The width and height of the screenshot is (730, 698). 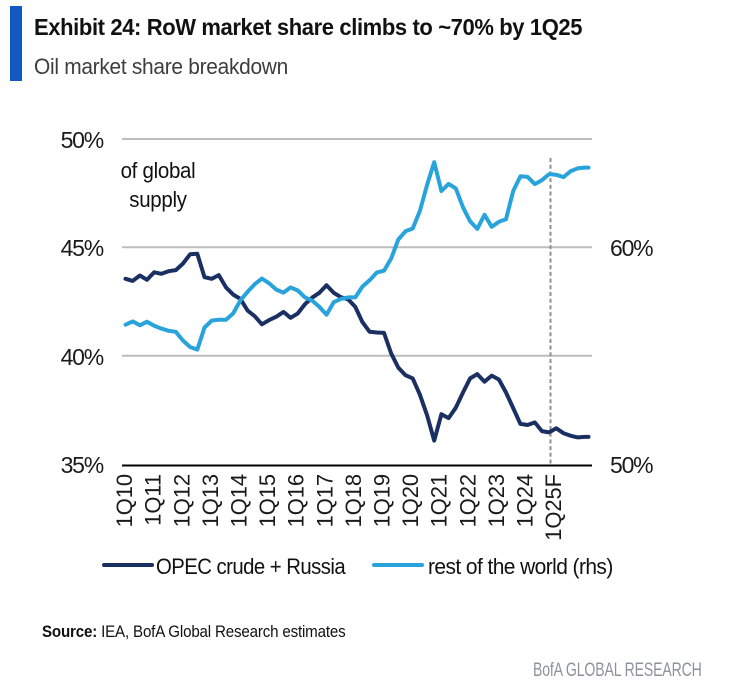 I want to click on svg-text: 1Q14, so click(x=239, y=500).